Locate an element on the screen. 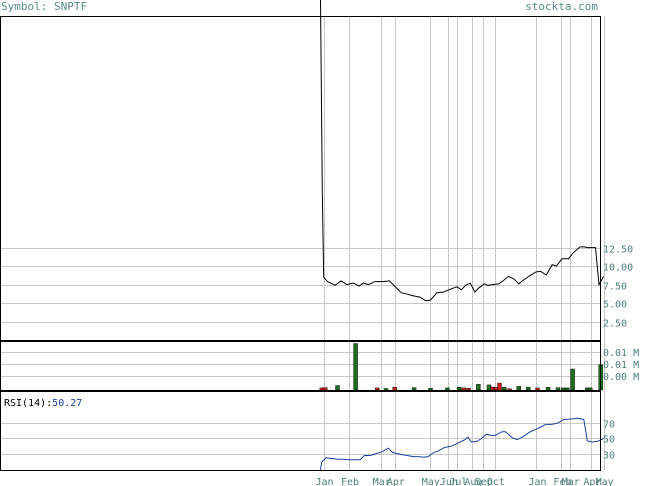  rsi-value: 50.27 is located at coordinates (67, 403).